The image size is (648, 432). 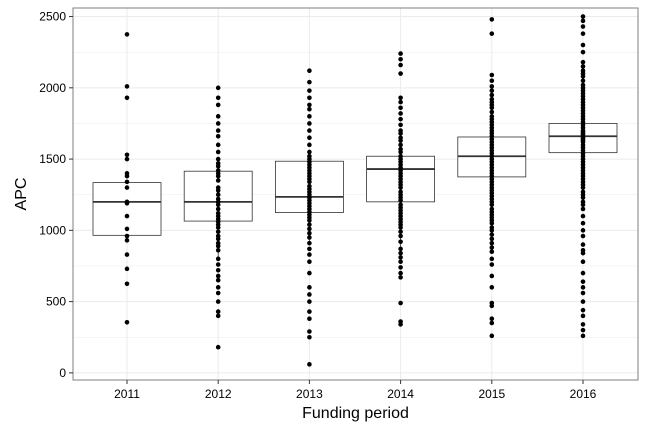 What do you see at coordinates (62, 373) in the screenshot?
I see `y-tick-label: 0` at bounding box center [62, 373].